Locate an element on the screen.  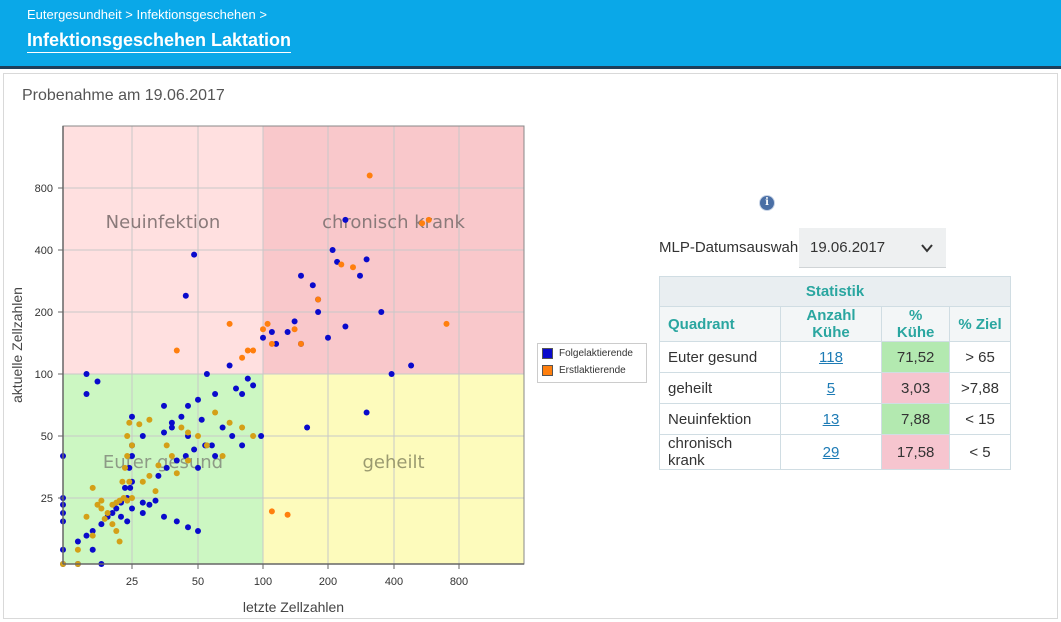
breadcrumb: Eutergesundheit > Infektionsgeschehen > is located at coordinates (147, 14).